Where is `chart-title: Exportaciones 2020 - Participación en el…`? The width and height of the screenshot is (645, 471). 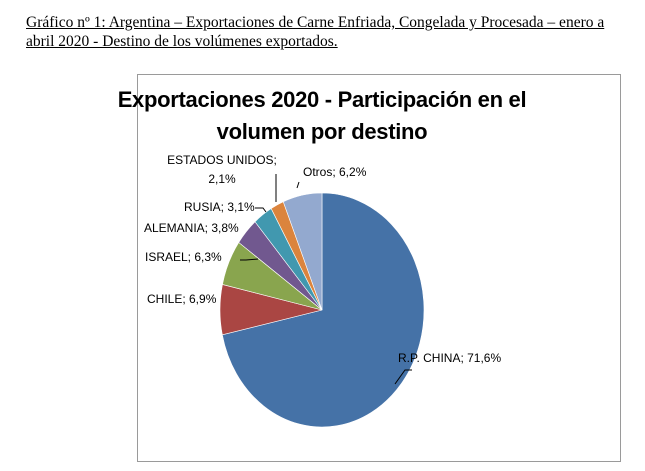 chart-title: Exportaciones 2020 - Participación en el… is located at coordinates (322, 116).